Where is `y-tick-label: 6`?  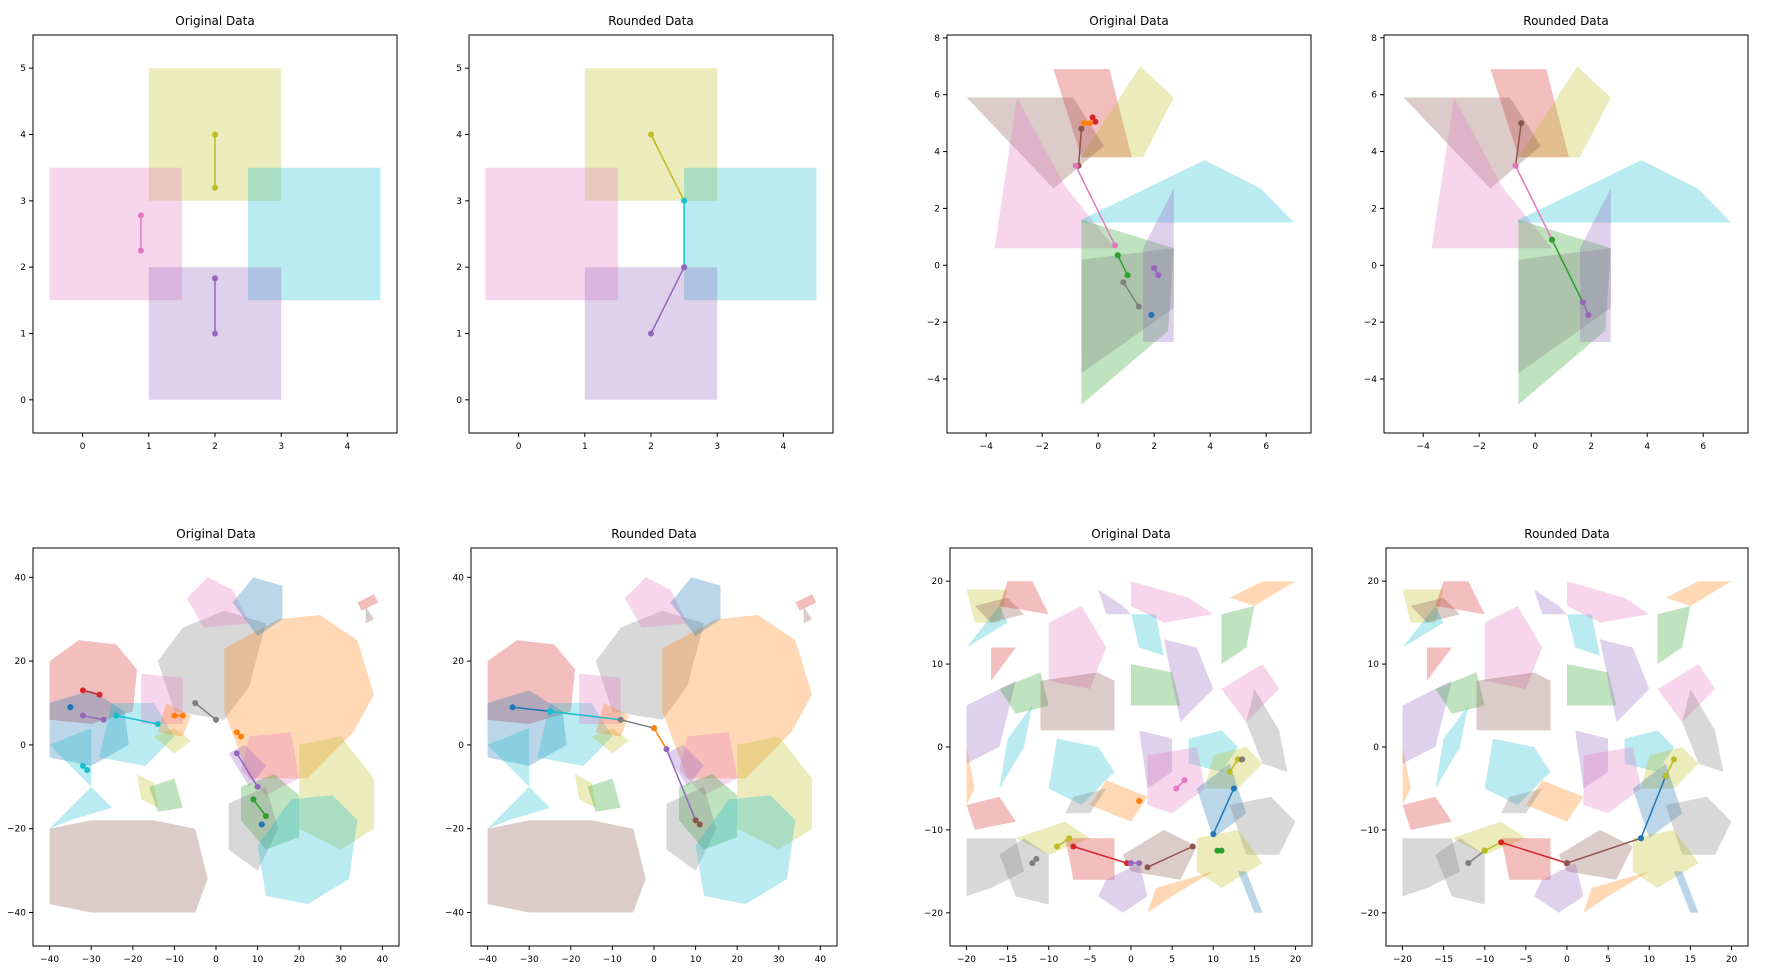 y-tick-label: 6 is located at coordinates (937, 96).